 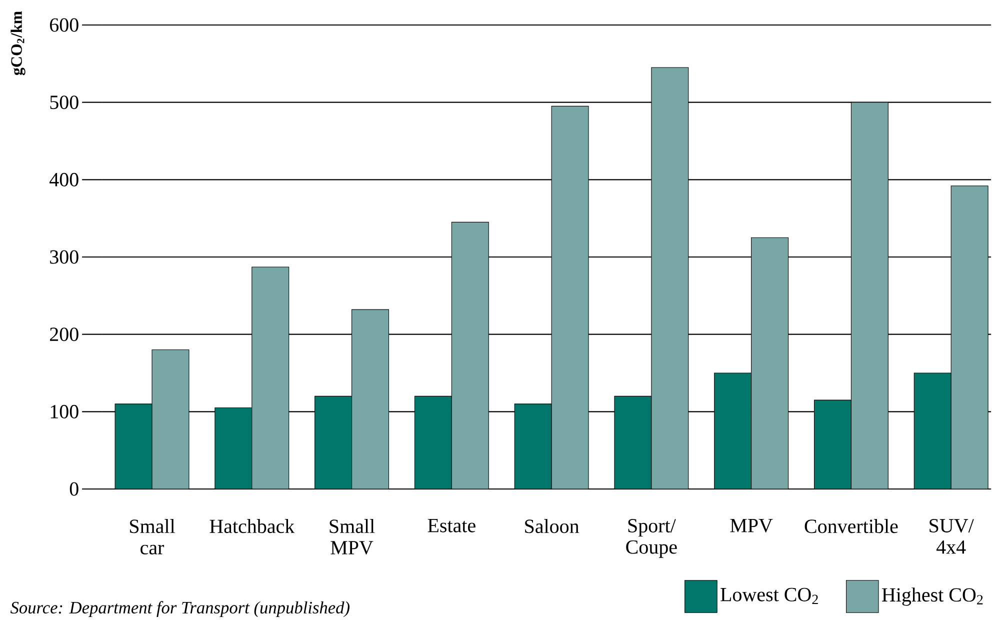 What do you see at coordinates (64, 411) in the screenshot?
I see `y-tick-label: 100` at bounding box center [64, 411].